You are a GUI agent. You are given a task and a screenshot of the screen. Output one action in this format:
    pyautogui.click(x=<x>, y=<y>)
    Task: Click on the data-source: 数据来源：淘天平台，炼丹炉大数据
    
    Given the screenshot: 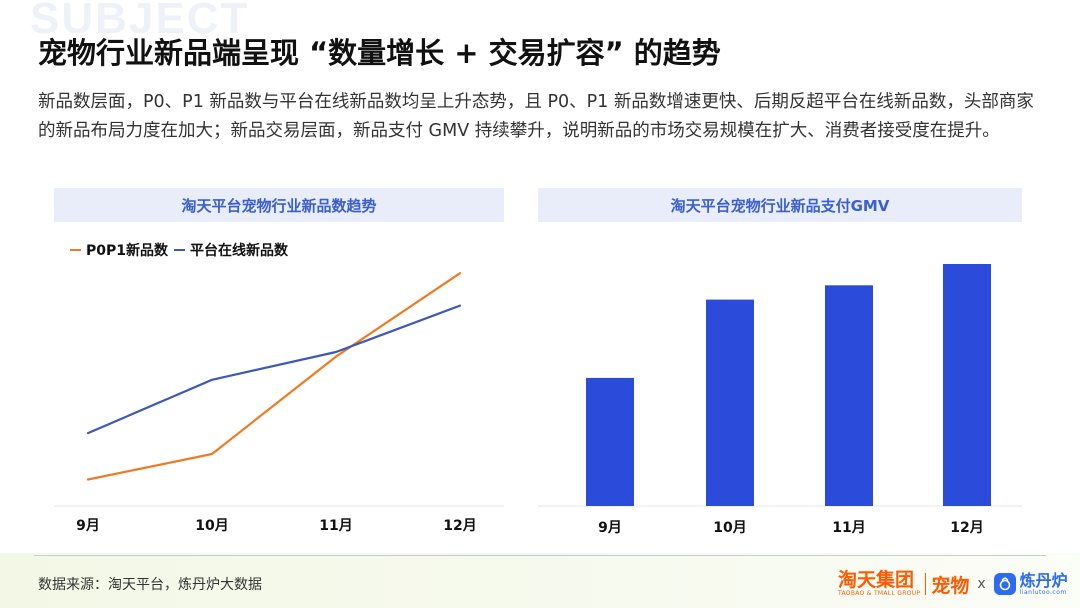 What is the action you would take?
    pyautogui.click(x=150, y=585)
    